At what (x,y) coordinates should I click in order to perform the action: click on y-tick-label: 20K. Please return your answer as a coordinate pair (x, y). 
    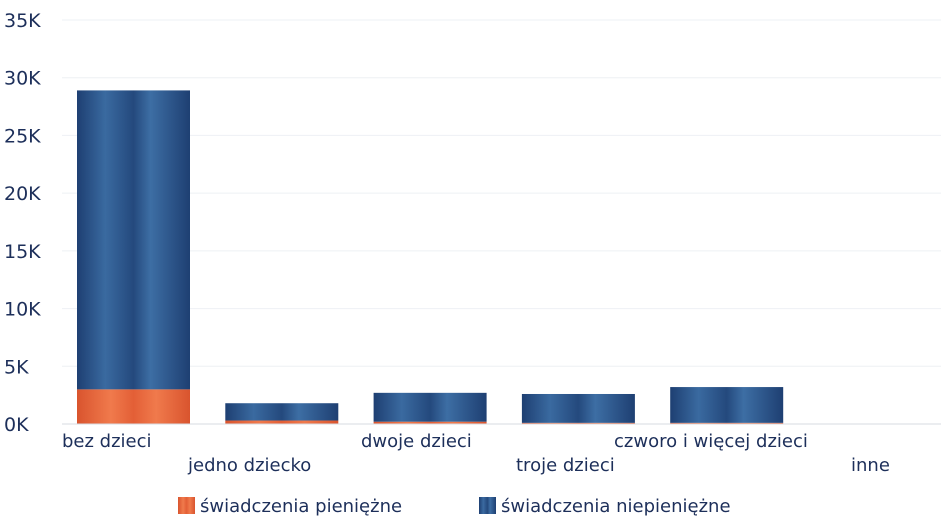
    Looking at the image, I should click on (22, 194).